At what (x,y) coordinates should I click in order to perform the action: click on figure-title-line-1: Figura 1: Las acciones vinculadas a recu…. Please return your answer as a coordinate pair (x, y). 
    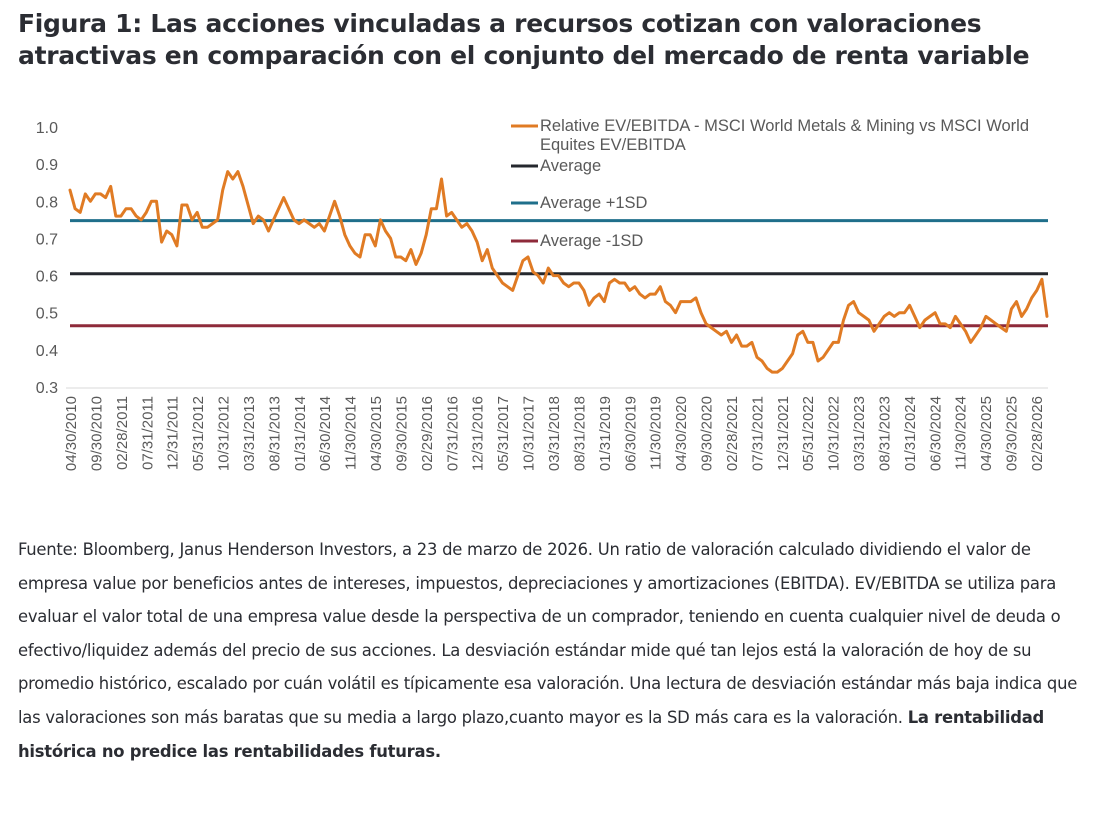
    Looking at the image, I should click on (500, 23).